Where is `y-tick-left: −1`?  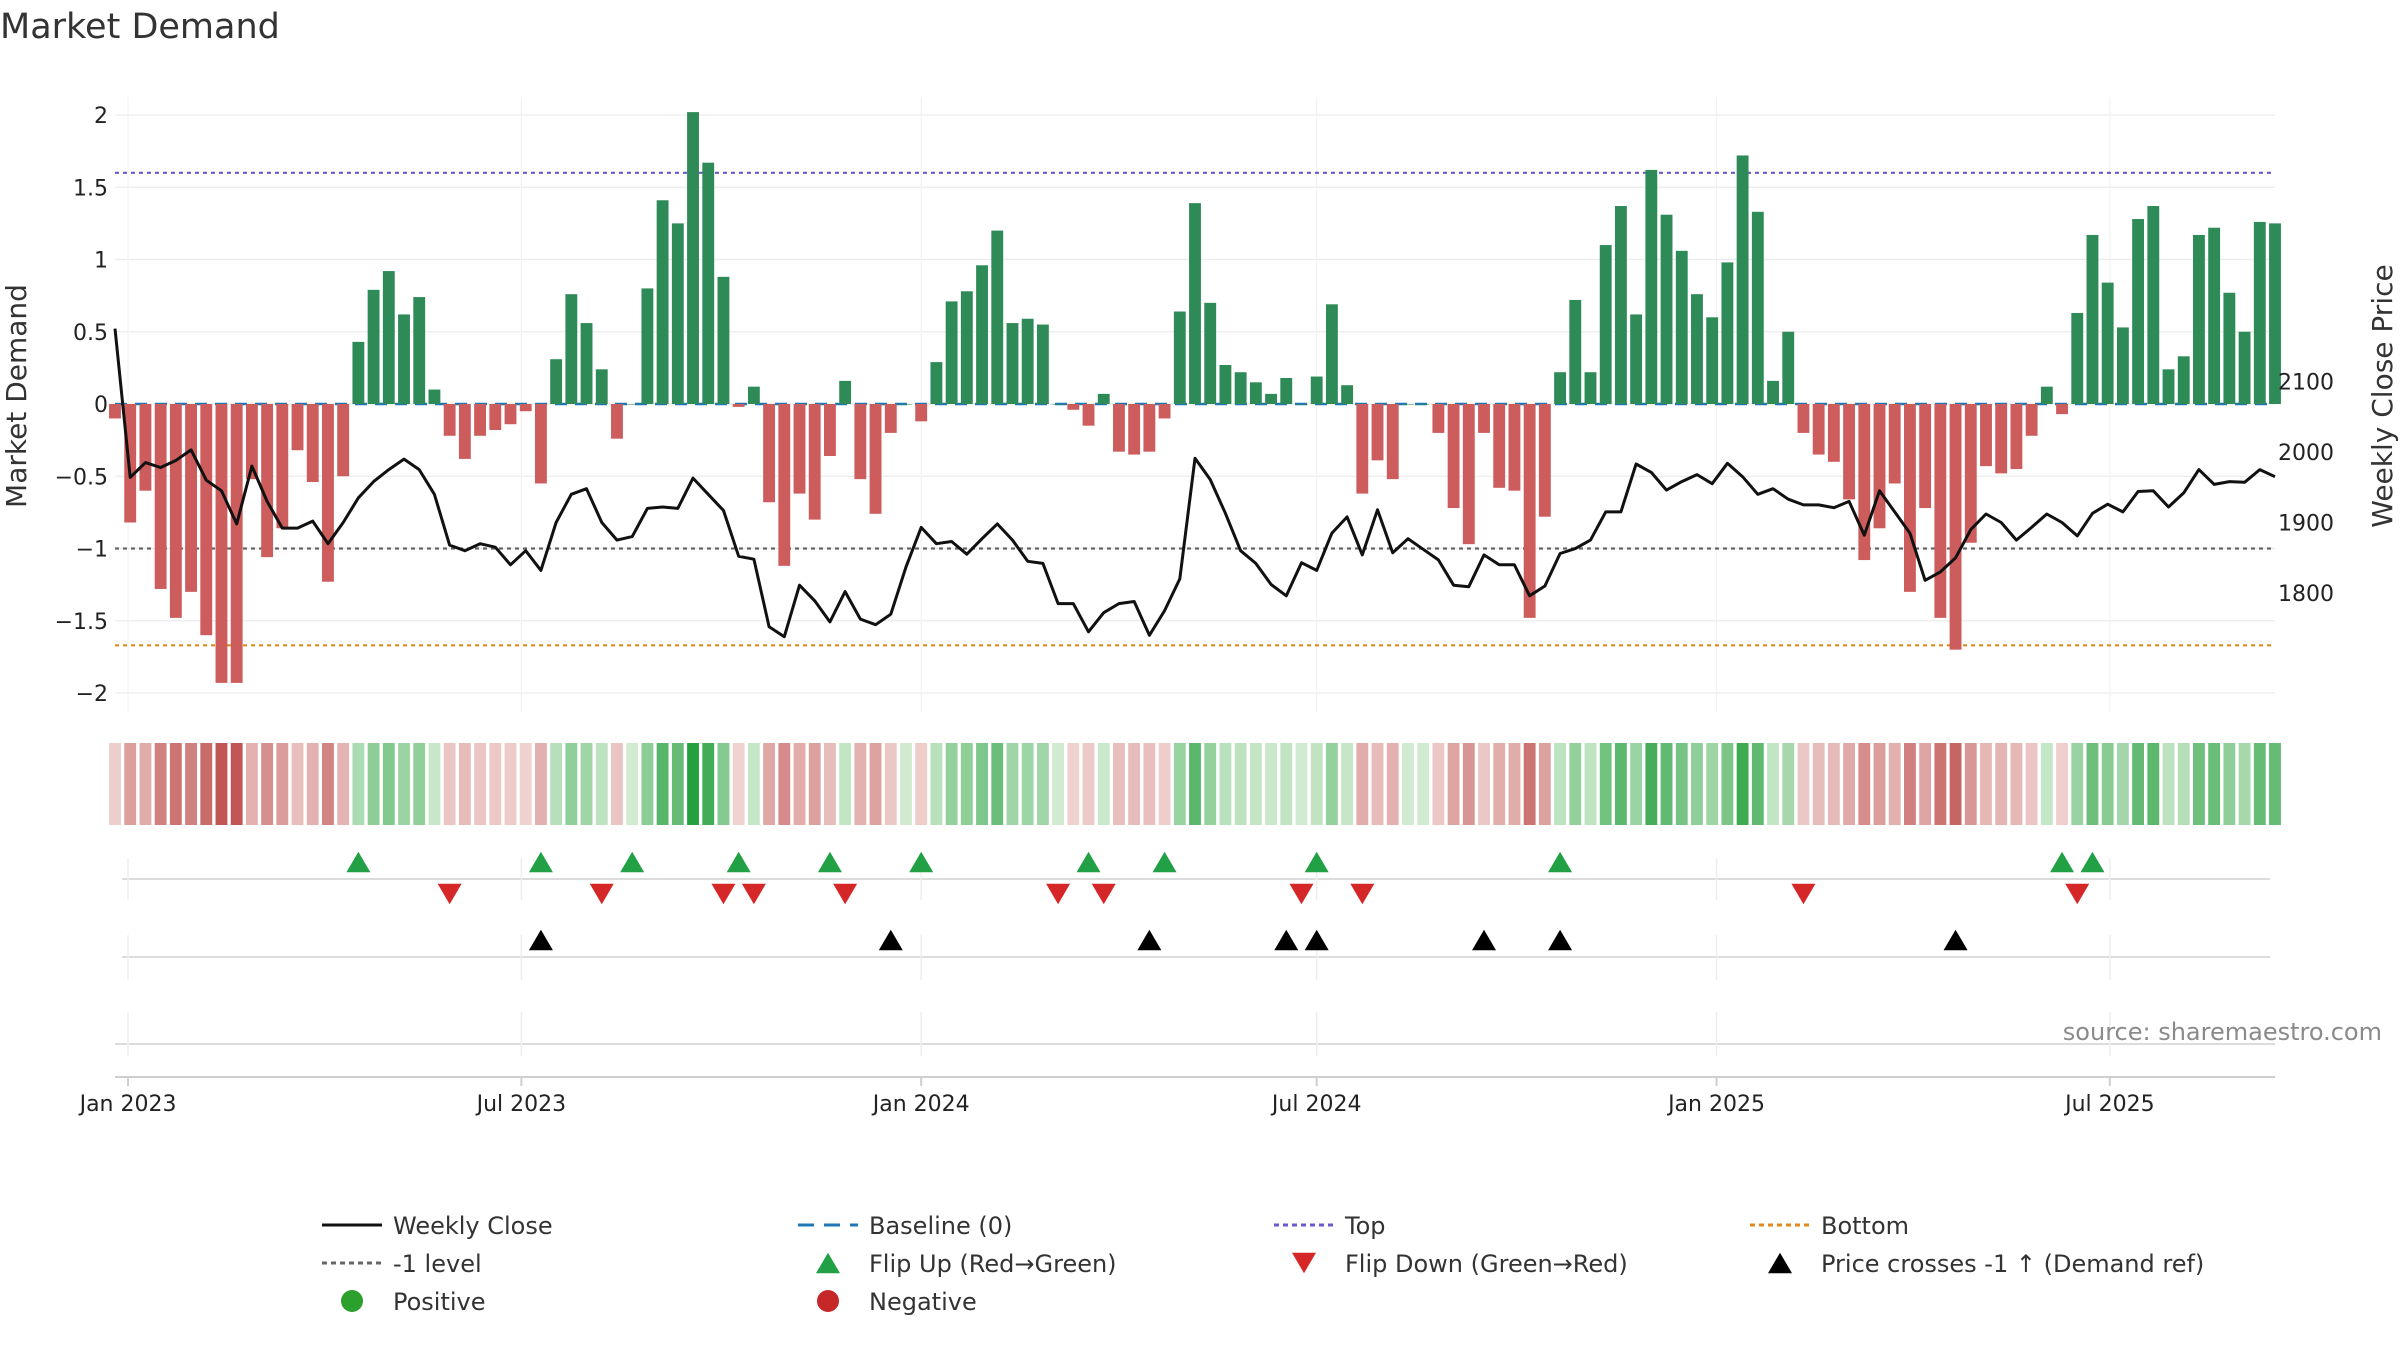 y-tick-left: −1 is located at coordinates (92, 550).